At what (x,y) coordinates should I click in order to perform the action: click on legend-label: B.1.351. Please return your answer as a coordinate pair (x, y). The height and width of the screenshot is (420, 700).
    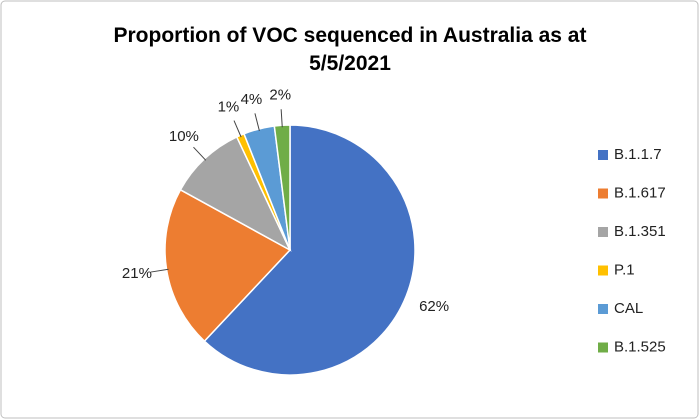
    Looking at the image, I should click on (640, 231).